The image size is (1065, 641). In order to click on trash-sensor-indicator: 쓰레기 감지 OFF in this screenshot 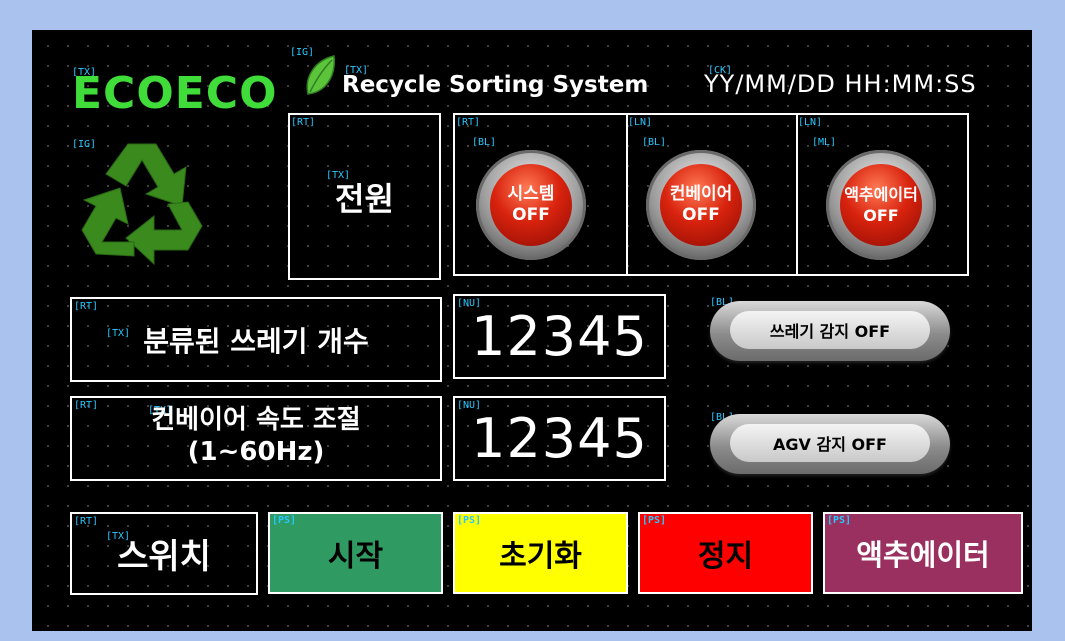, I will do `click(830, 331)`.